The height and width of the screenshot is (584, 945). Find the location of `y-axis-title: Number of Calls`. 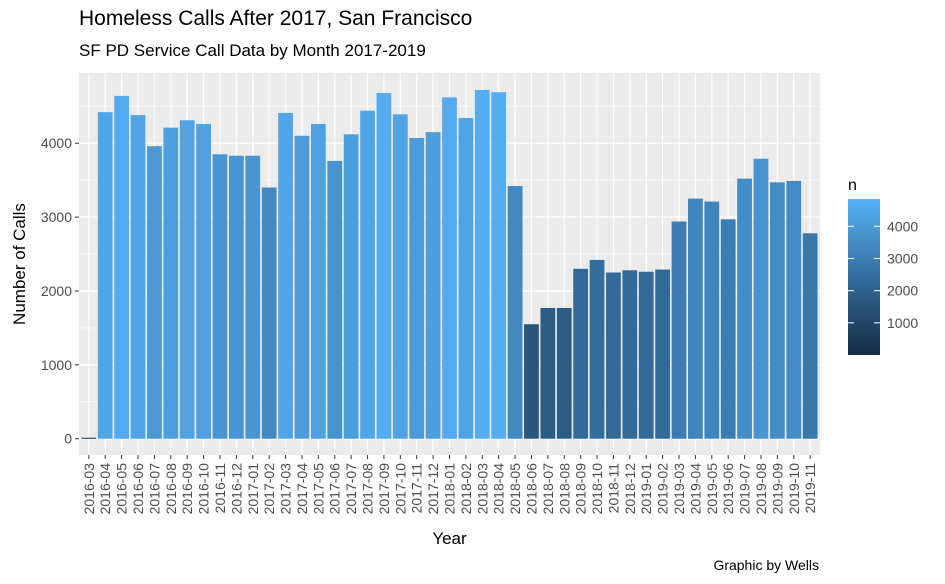

y-axis-title: Number of Calls is located at coordinates (19, 264).